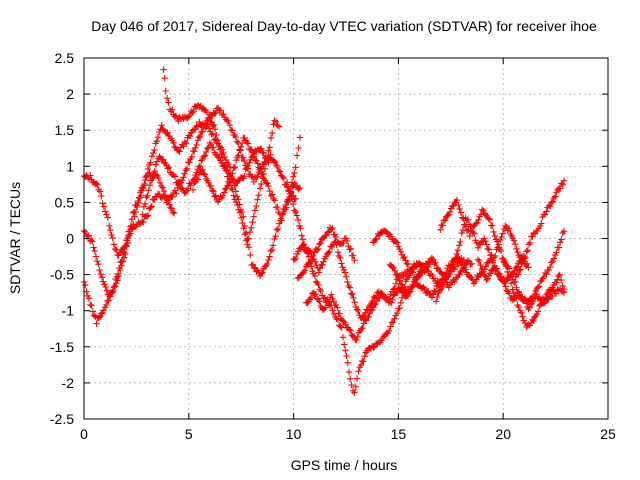 Image resolution: width=640 pixels, height=480 pixels. Describe the element at coordinates (62, 419) in the screenshot. I see `y-tick-label: -2.5` at that location.